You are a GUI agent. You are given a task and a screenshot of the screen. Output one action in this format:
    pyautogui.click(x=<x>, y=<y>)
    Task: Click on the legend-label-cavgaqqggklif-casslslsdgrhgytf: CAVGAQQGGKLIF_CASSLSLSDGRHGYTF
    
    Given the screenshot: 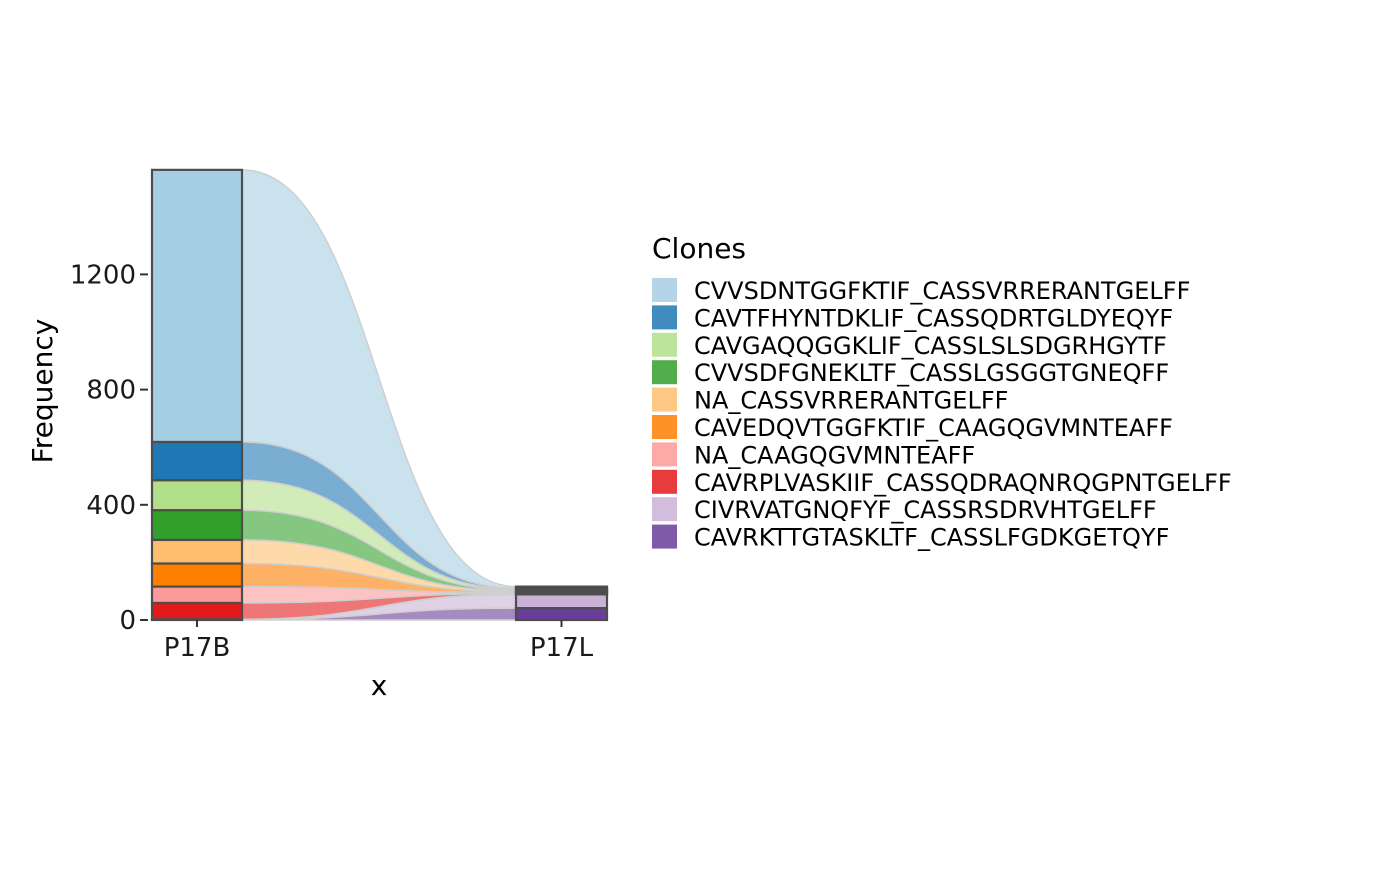 What is the action you would take?
    pyautogui.click(x=930, y=346)
    